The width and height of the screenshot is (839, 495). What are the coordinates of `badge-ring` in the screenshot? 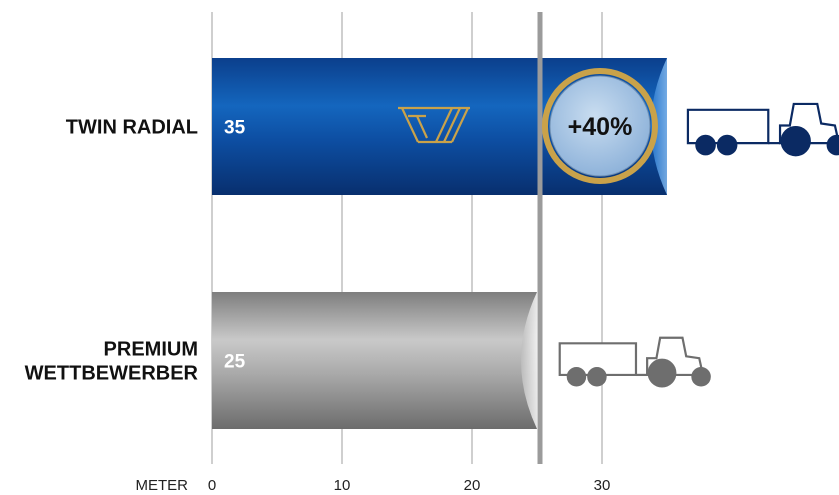 It's located at (600, 126).